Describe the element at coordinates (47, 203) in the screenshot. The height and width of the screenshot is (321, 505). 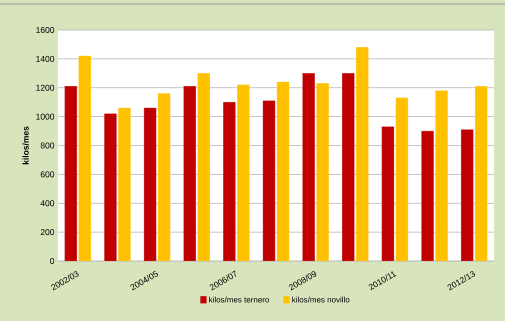
I see `y-tick-label: 400` at that location.